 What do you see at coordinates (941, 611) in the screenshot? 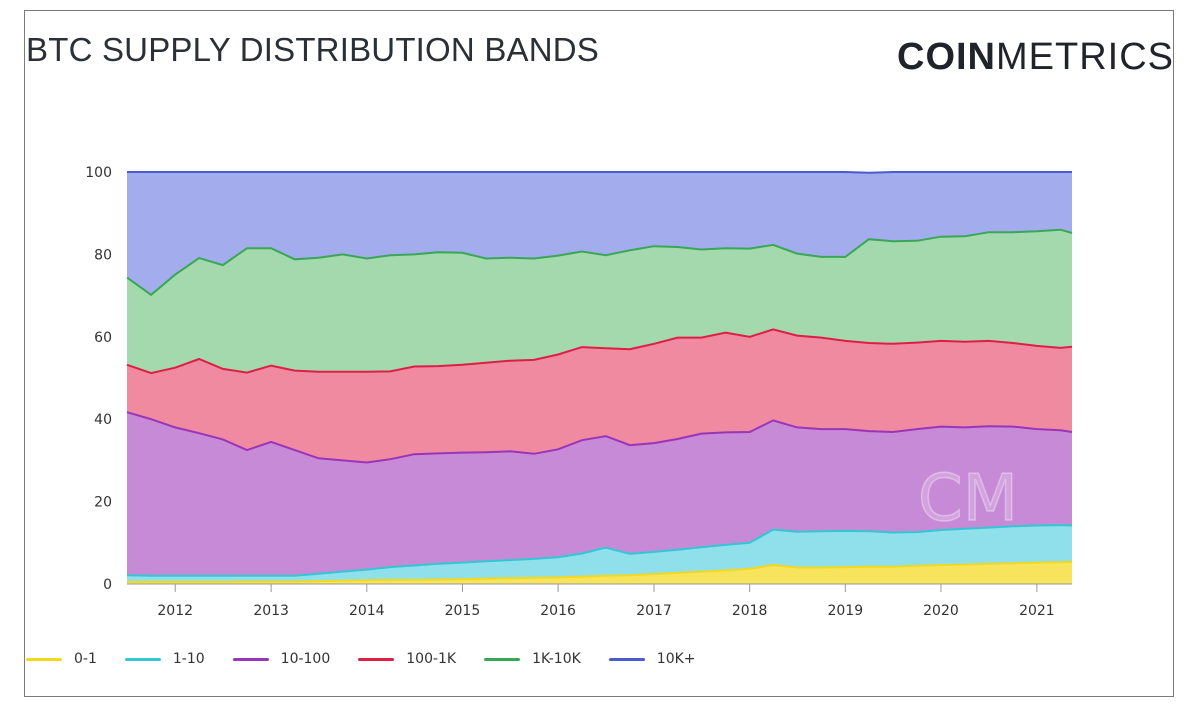
I see `x-tick-label: 2020` at bounding box center [941, 611].